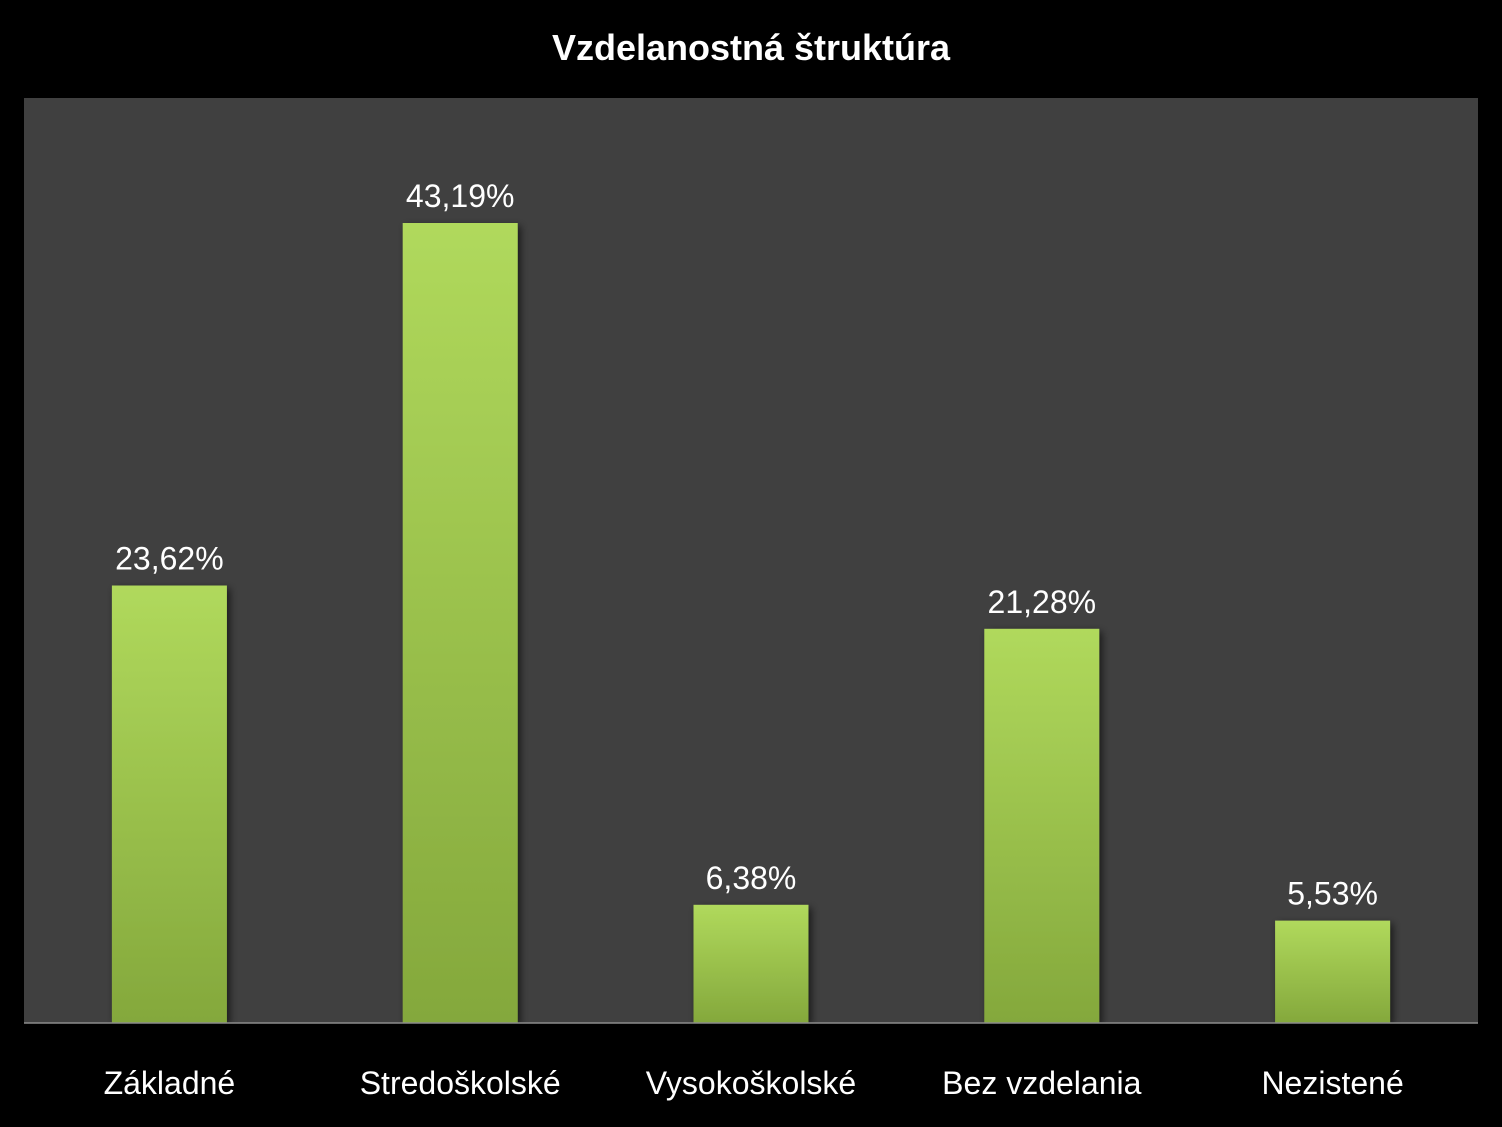 The width and height of the screenshot is (1502, 1127). Describe the element at coordinates (169, 559) in the screenshot. I see `data-label-0: 23,62%` at that location.